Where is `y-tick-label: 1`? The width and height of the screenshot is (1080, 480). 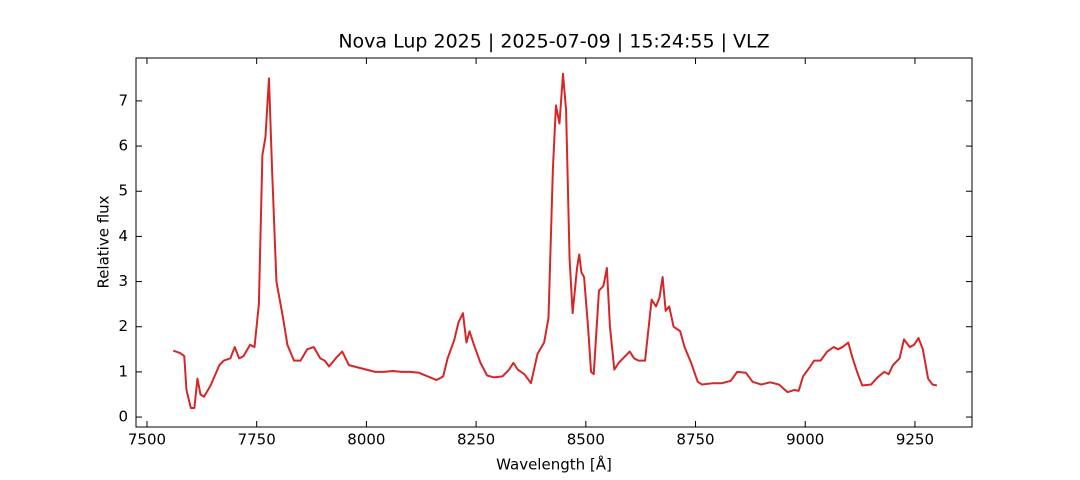
y-tick-label: 1 is located at coordinates (123, 371).